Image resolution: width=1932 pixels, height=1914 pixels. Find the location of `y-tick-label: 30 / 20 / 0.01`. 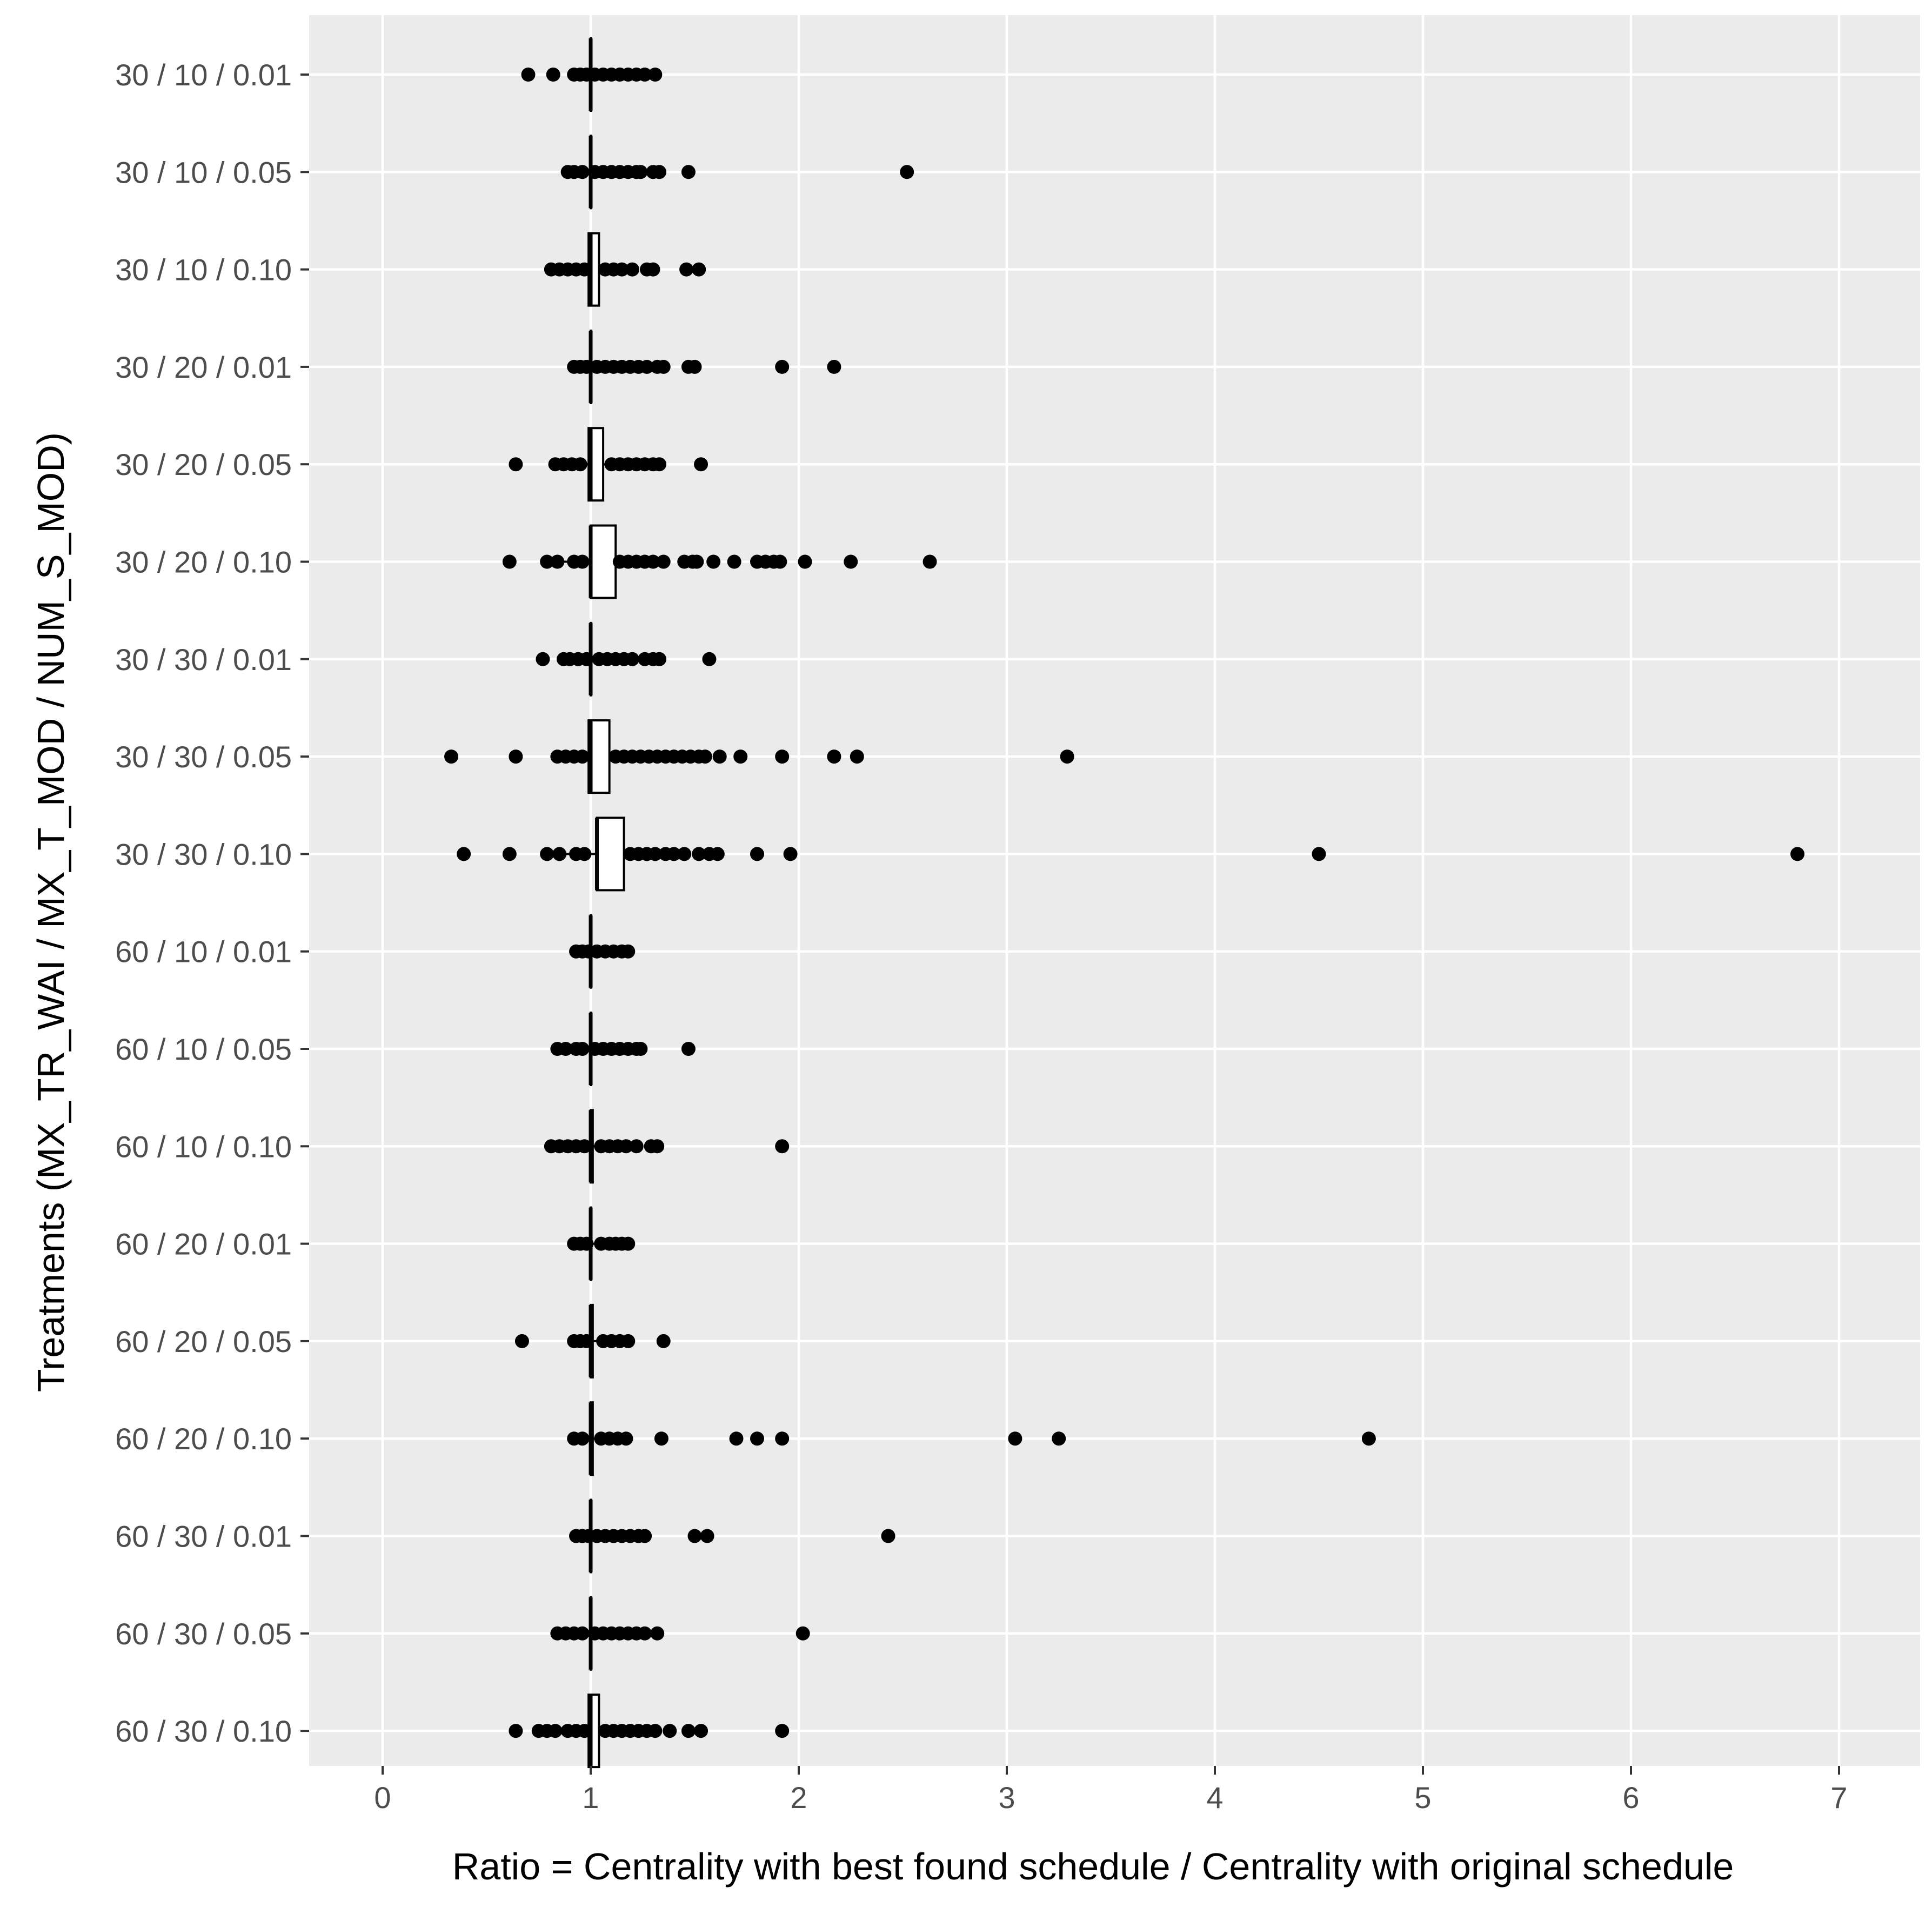

y-tick-label: 30 / 20 / 0.01 is located at coordinates (203, 367).